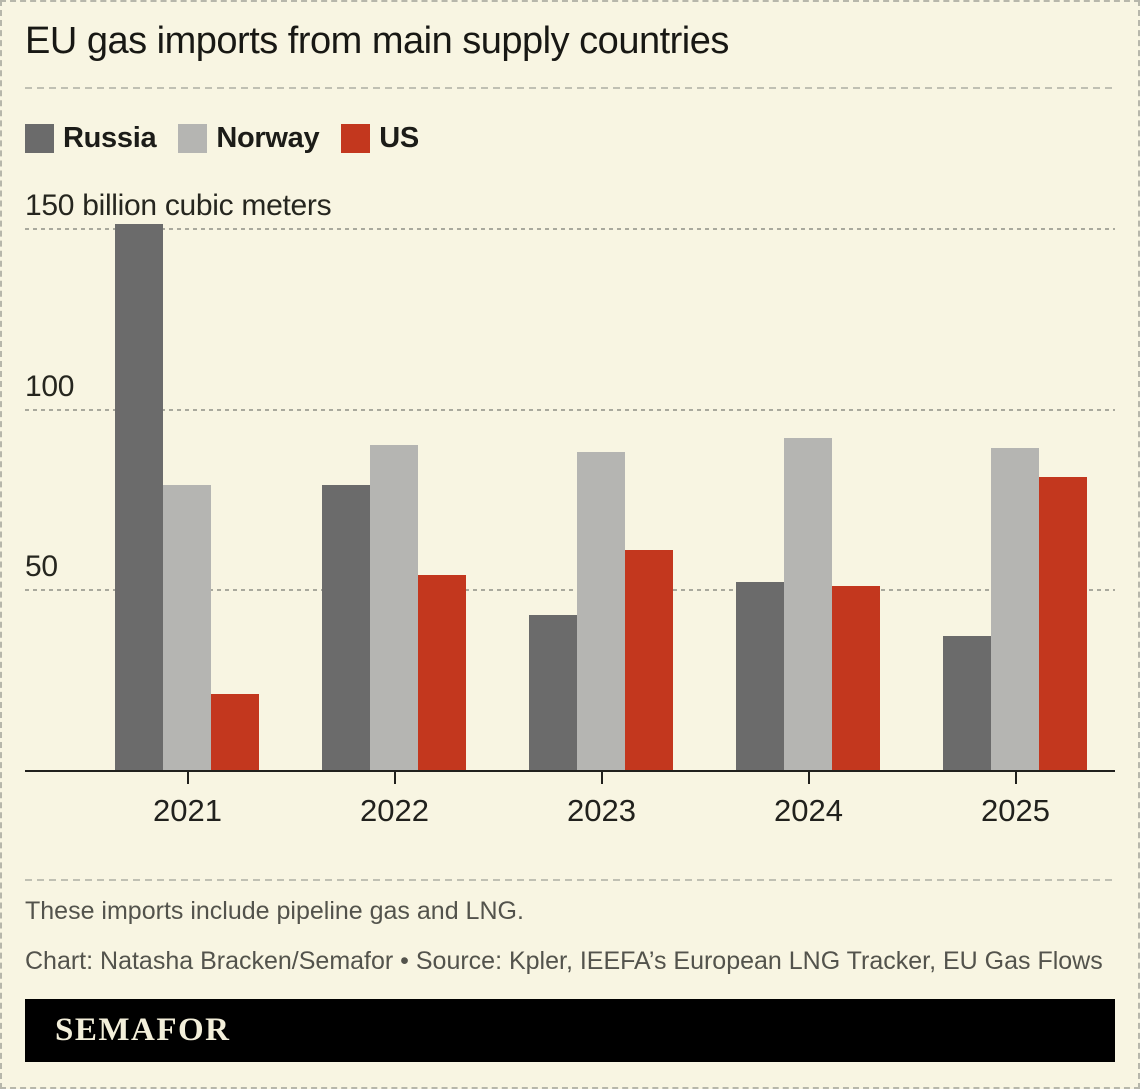  What do you see at coordinates (1063, 623) in the screenshot?
I see `bar-us-2025` at bounding box center [1063, 623].